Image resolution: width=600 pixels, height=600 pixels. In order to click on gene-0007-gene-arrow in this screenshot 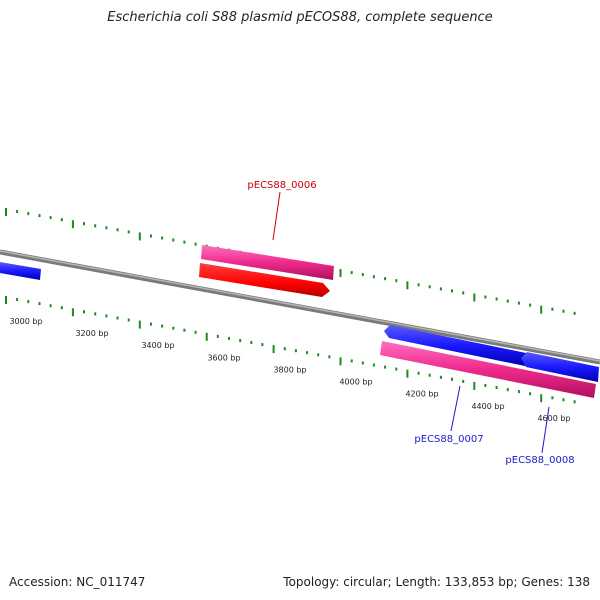, I will do `click(455, 345)`.